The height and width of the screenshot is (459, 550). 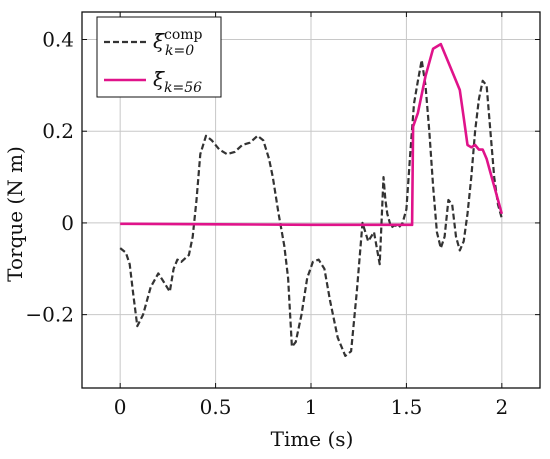 What do you see at coordinates (179, 51) in the screenshot?
I see `legend-sub-0: k=0` at bounding box center [179, 51].